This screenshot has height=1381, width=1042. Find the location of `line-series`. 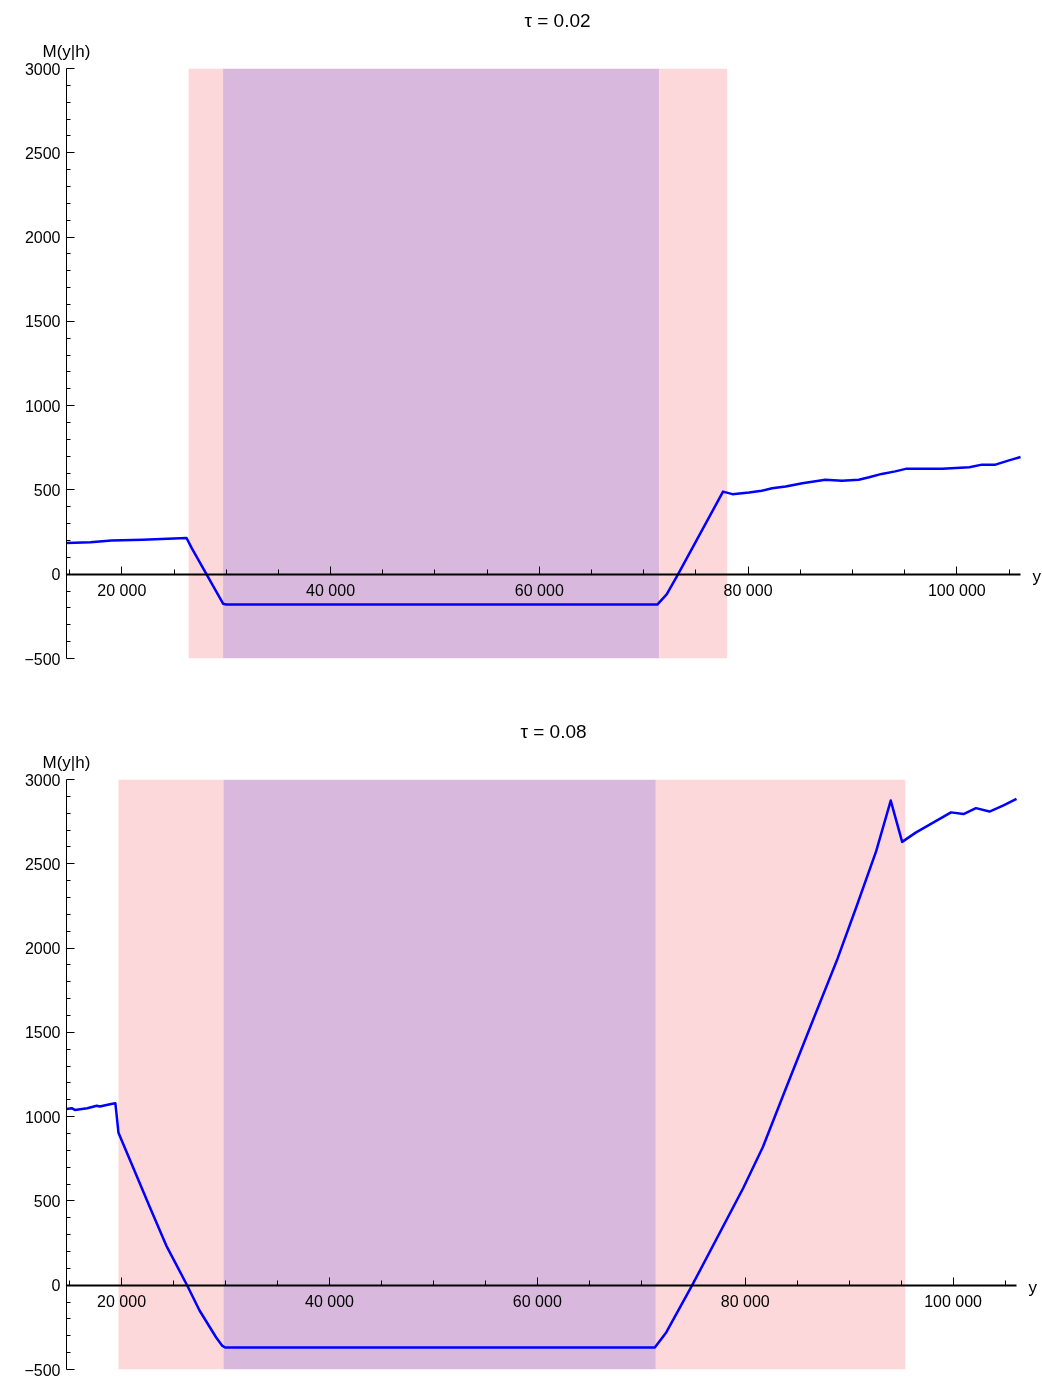

line-series is located at coordinates (544, 530).